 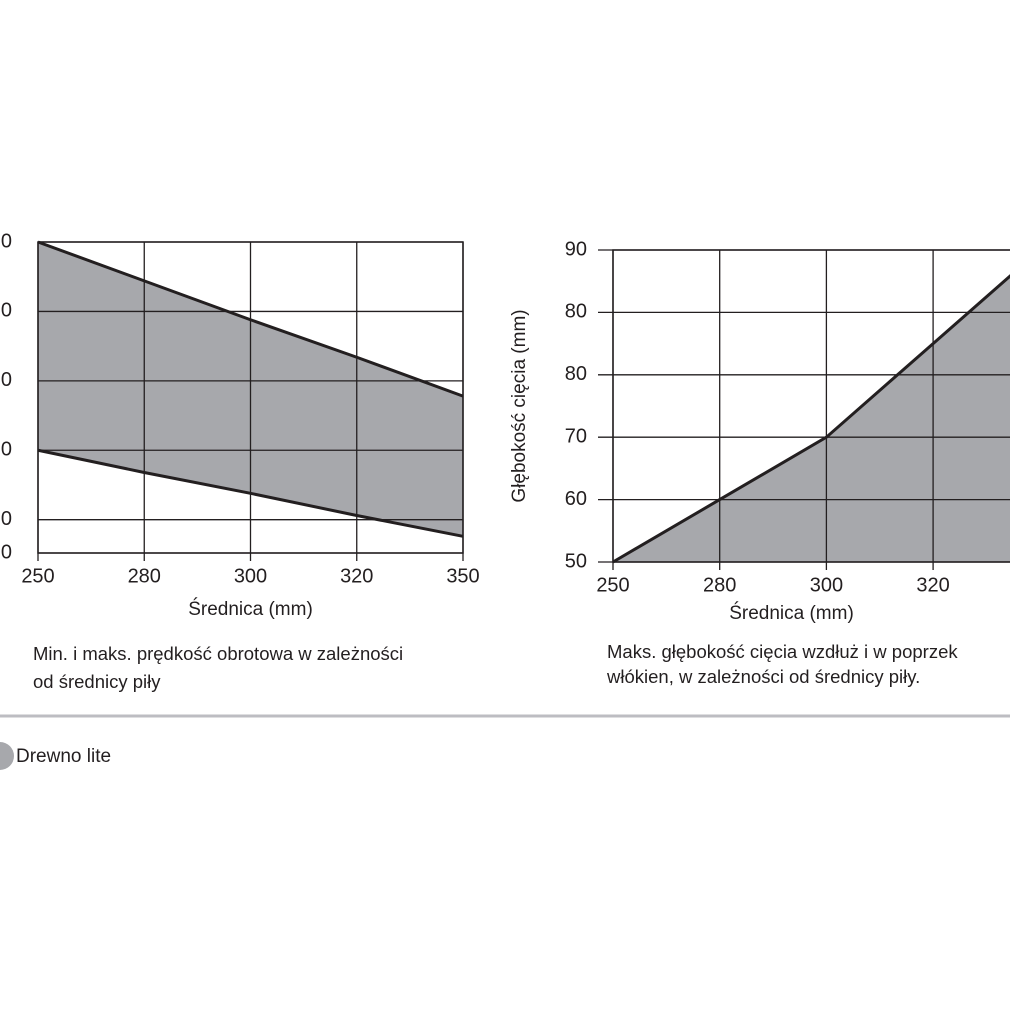 I want to click on y-tick-label: 90, so click(x=576, y=249).